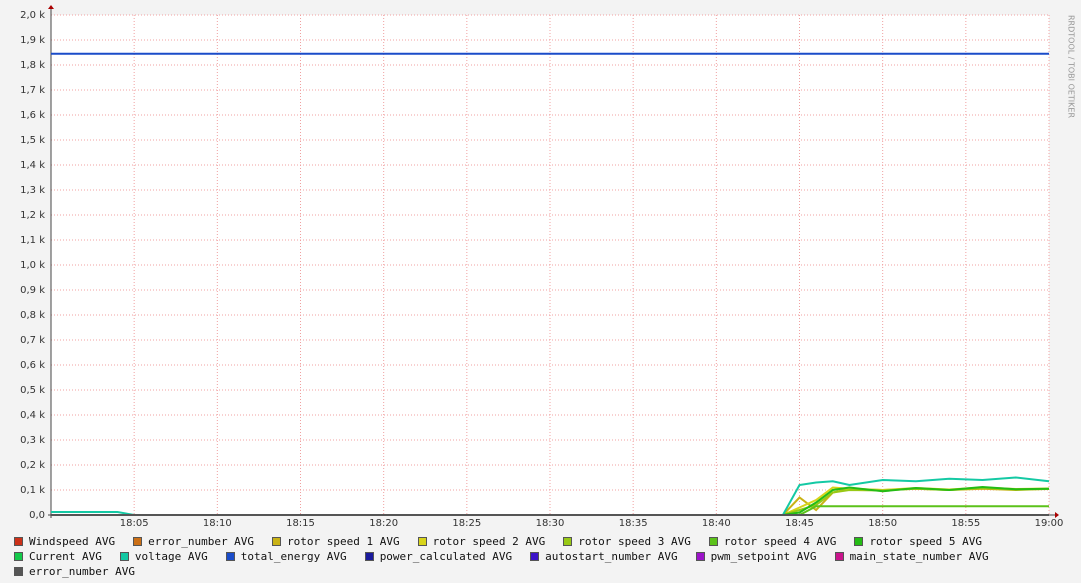 The height and width of the screenshot is (583, 1081). I want to click on y-tick-label: 0,9 k, so click(32, 290).